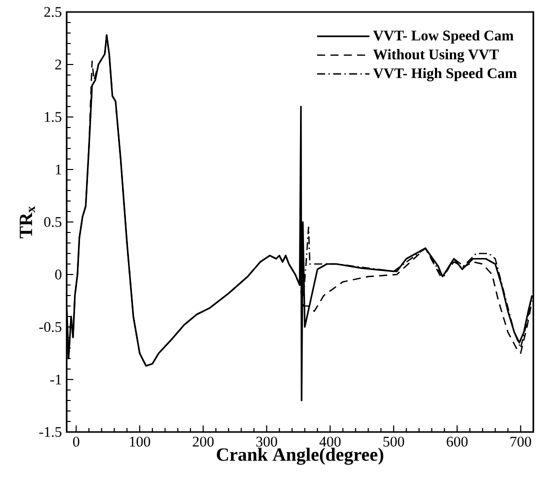  What do you see at coordinates (300, 456) in the screenshot?
I see `x-axis-title: Crank Angle(degree)` at bounding box center [300, 456].